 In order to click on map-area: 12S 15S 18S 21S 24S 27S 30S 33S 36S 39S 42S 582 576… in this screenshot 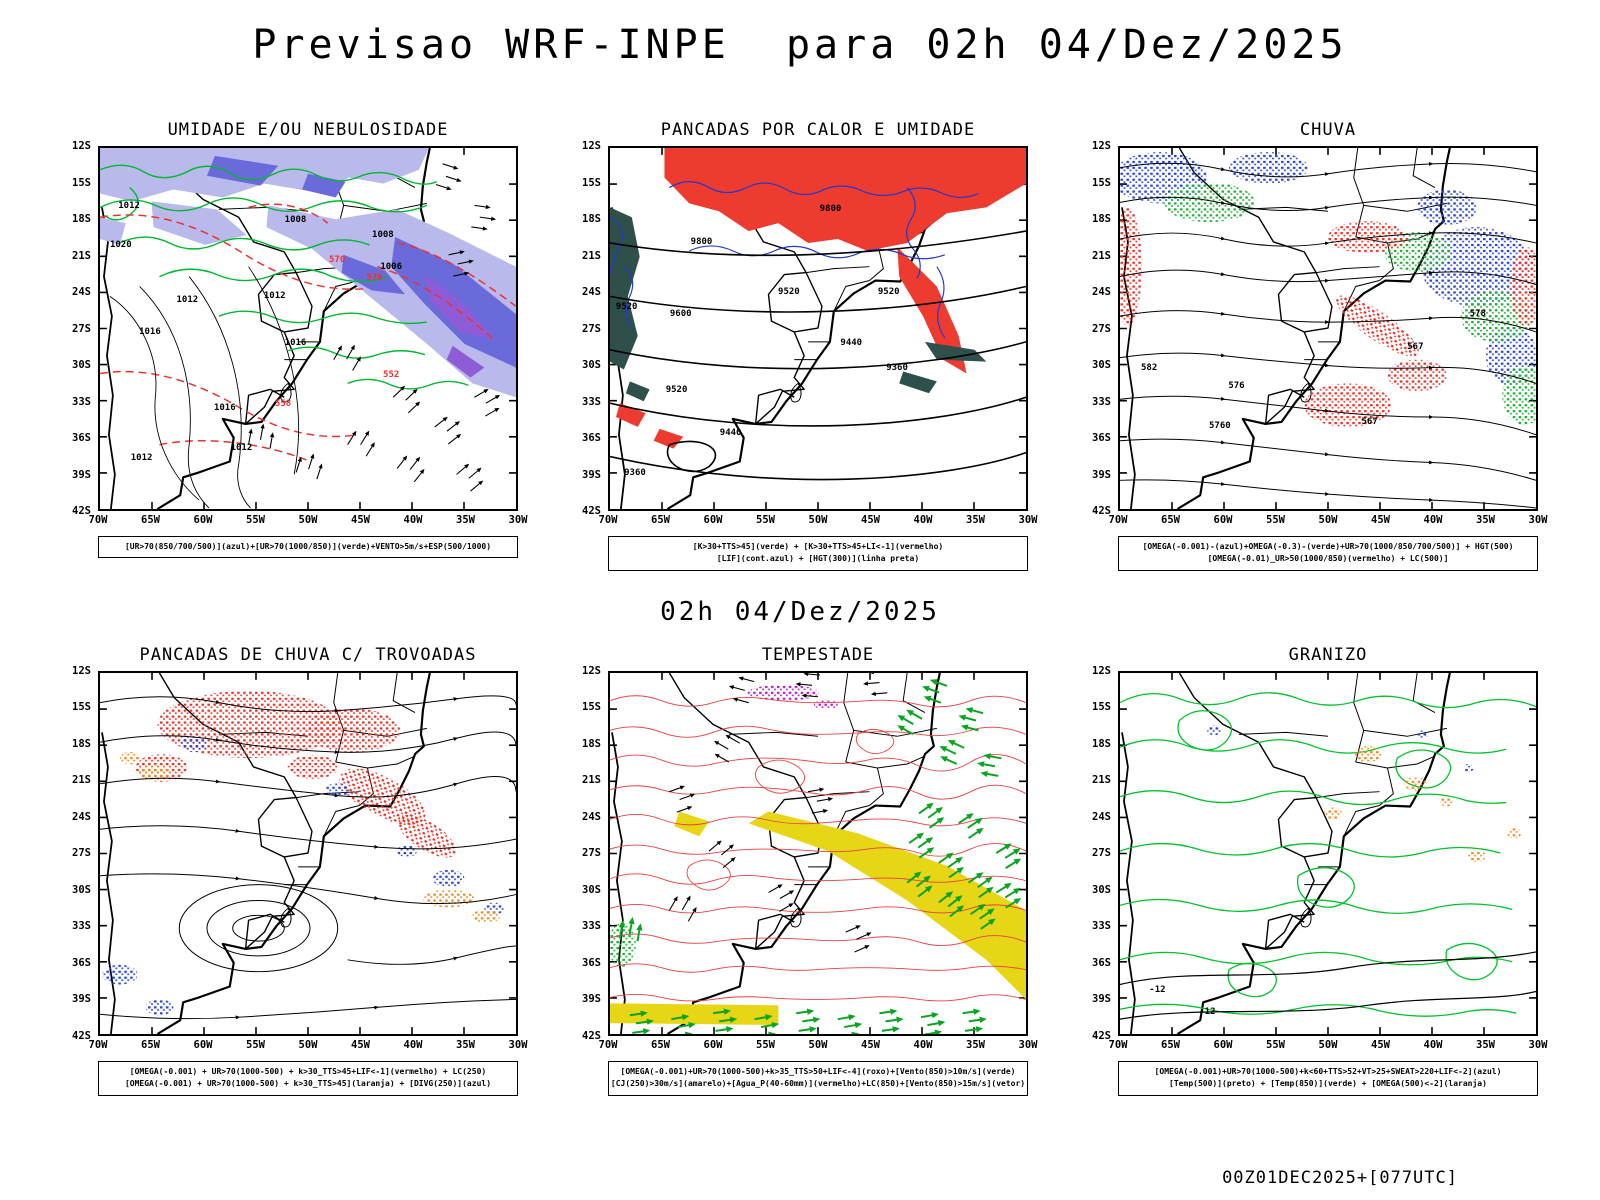, I will do `click(1310, 329)`.